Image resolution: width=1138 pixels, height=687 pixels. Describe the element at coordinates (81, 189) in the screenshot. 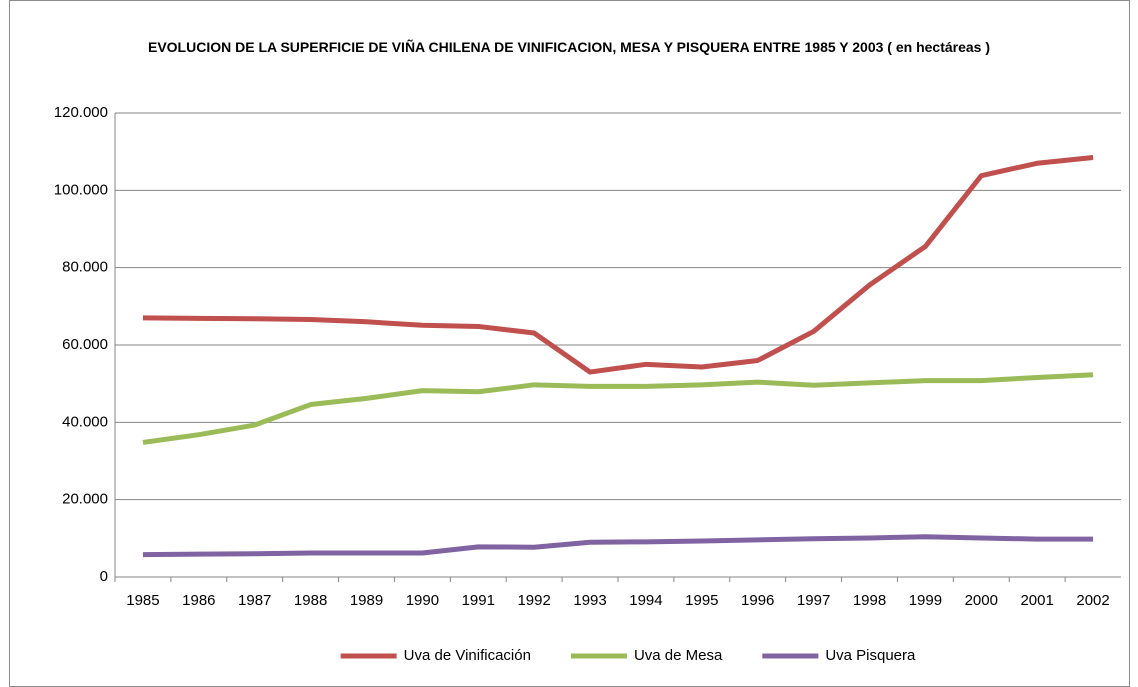

I see `y-tick-label: 100.000` at that location.